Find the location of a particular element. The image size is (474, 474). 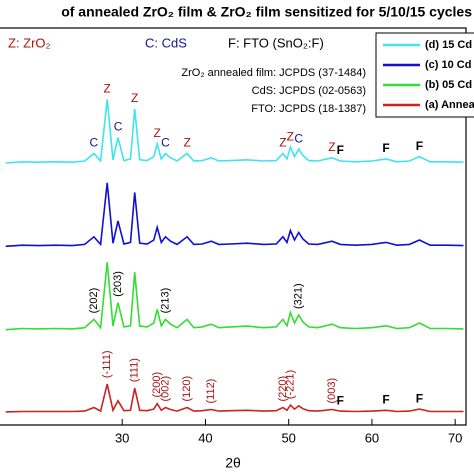

peak-label: (111) is located at coordinates (135, 370).